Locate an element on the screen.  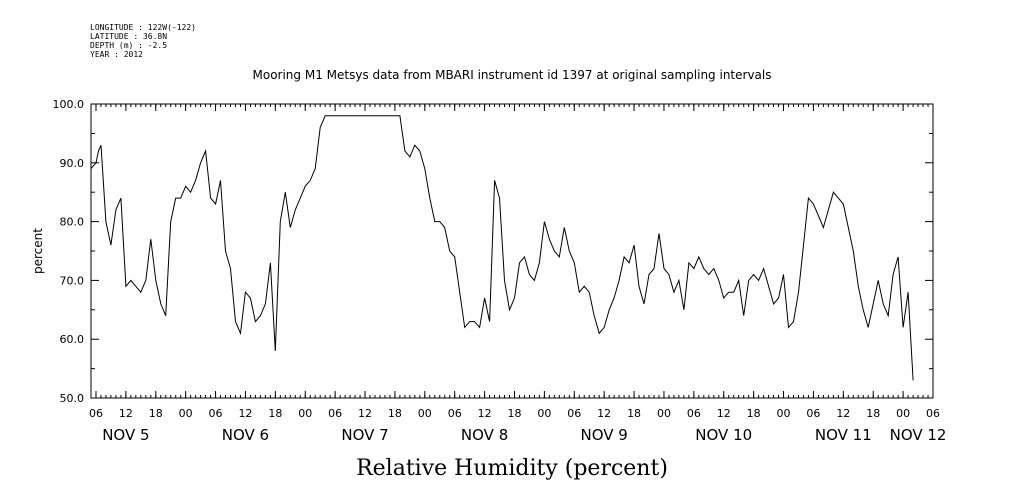
y-tick-label: 70.0 is located at coordinates (72, 280).